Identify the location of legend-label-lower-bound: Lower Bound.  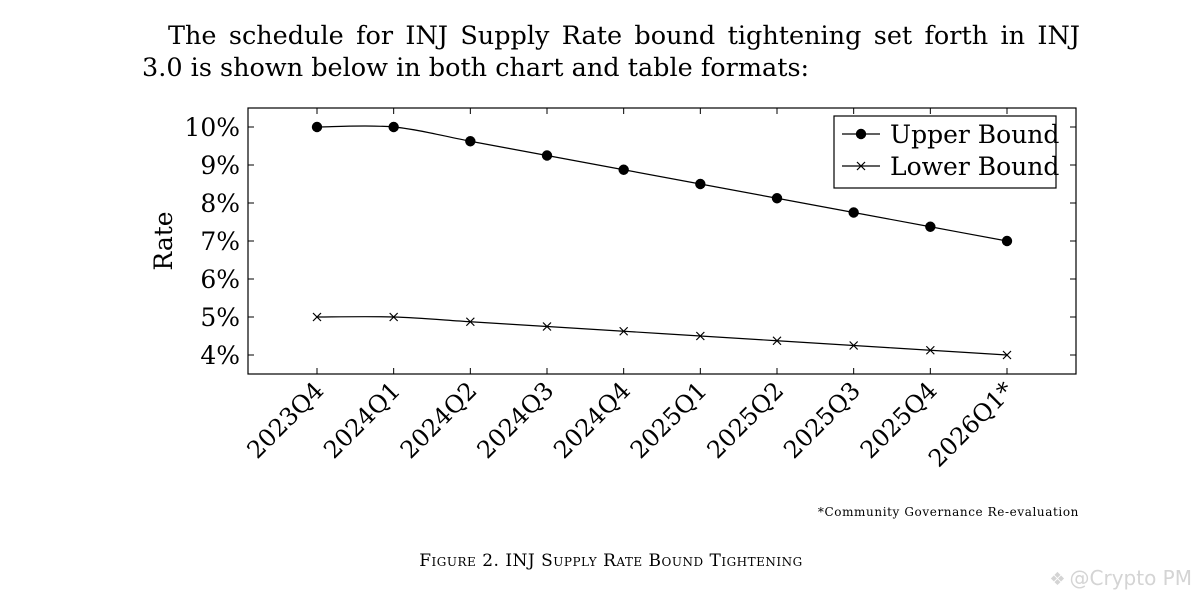
(974, 166).